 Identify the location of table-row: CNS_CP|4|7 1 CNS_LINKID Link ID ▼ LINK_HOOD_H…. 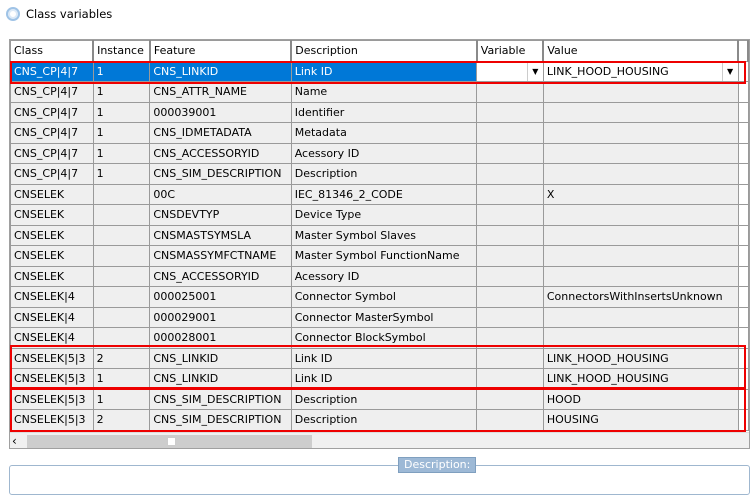
(379, 71).